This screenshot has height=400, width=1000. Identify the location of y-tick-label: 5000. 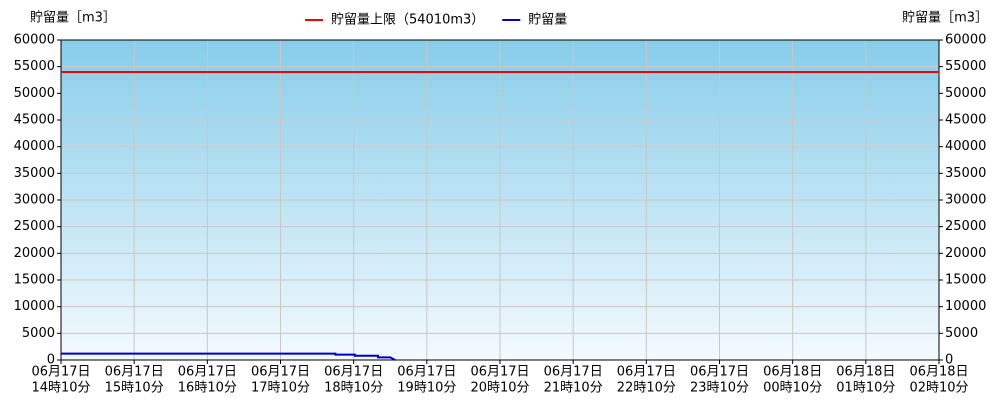
(38, 333).